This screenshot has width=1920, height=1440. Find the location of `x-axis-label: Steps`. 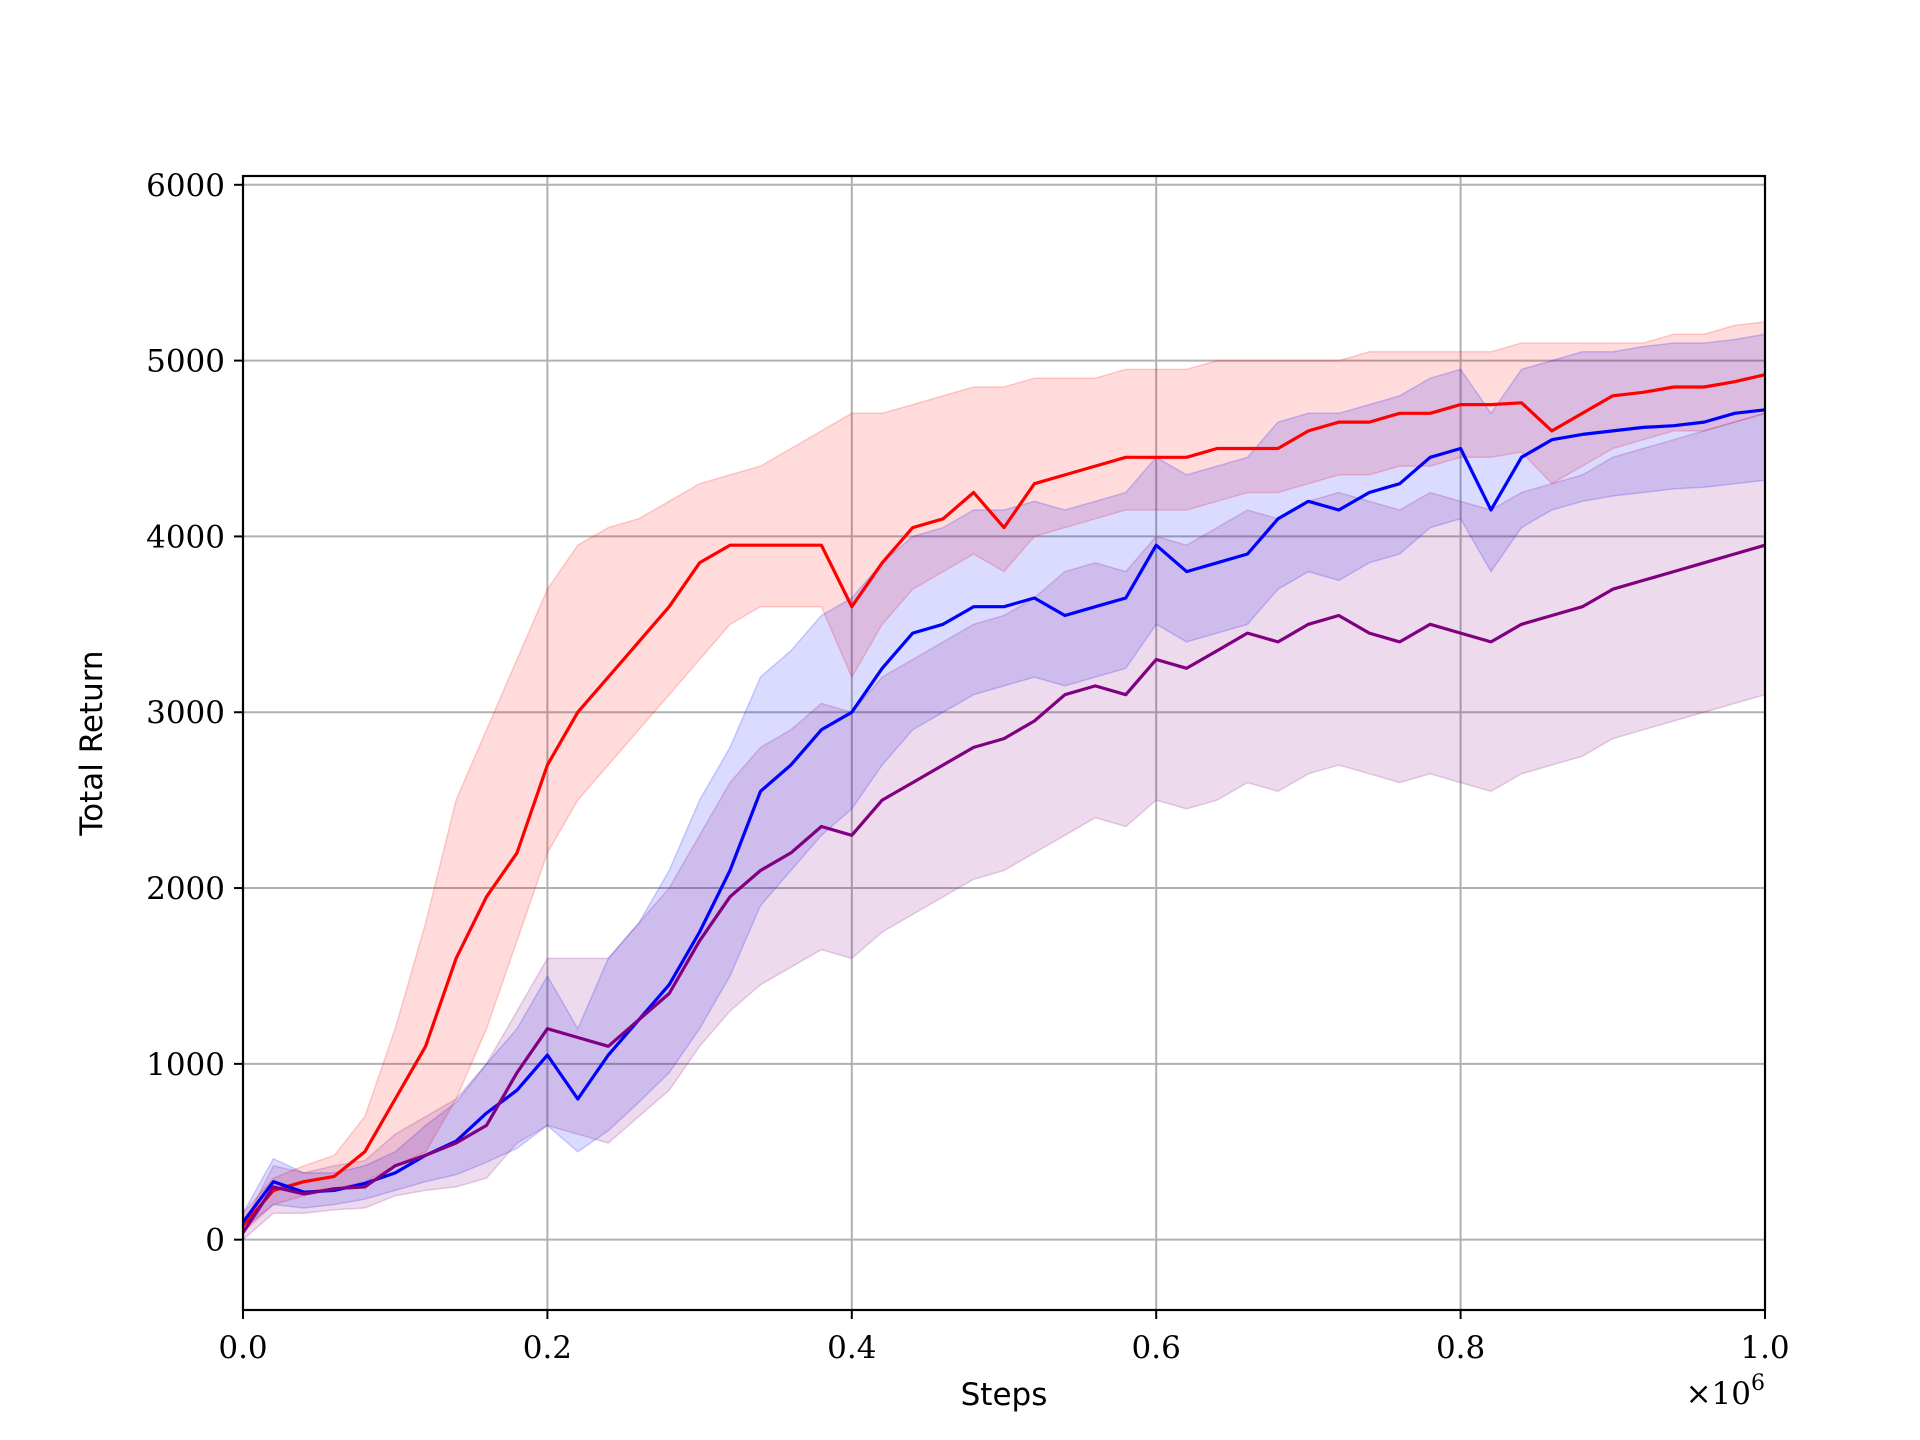

x-axis-label: Steps is located at coordinates (1004, 1395).